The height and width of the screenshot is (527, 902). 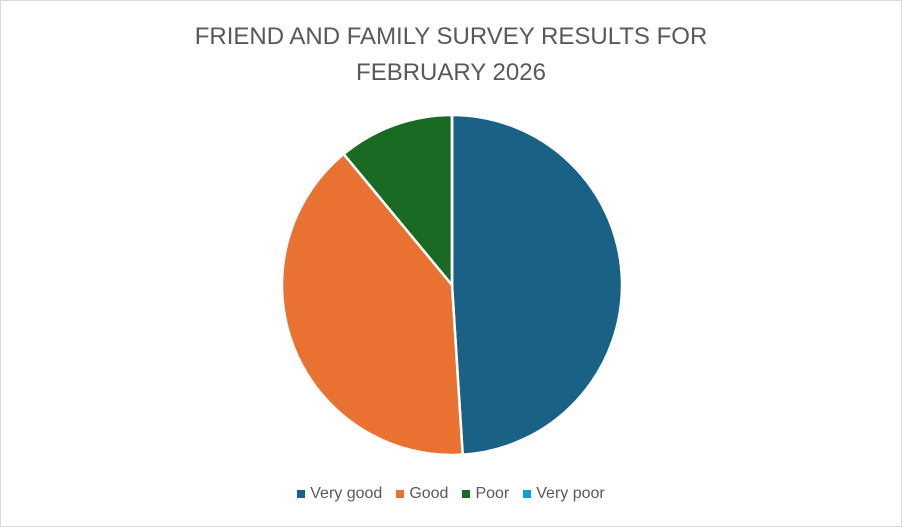 I want to click on legend-label: Good, so click(x=429, y=493).